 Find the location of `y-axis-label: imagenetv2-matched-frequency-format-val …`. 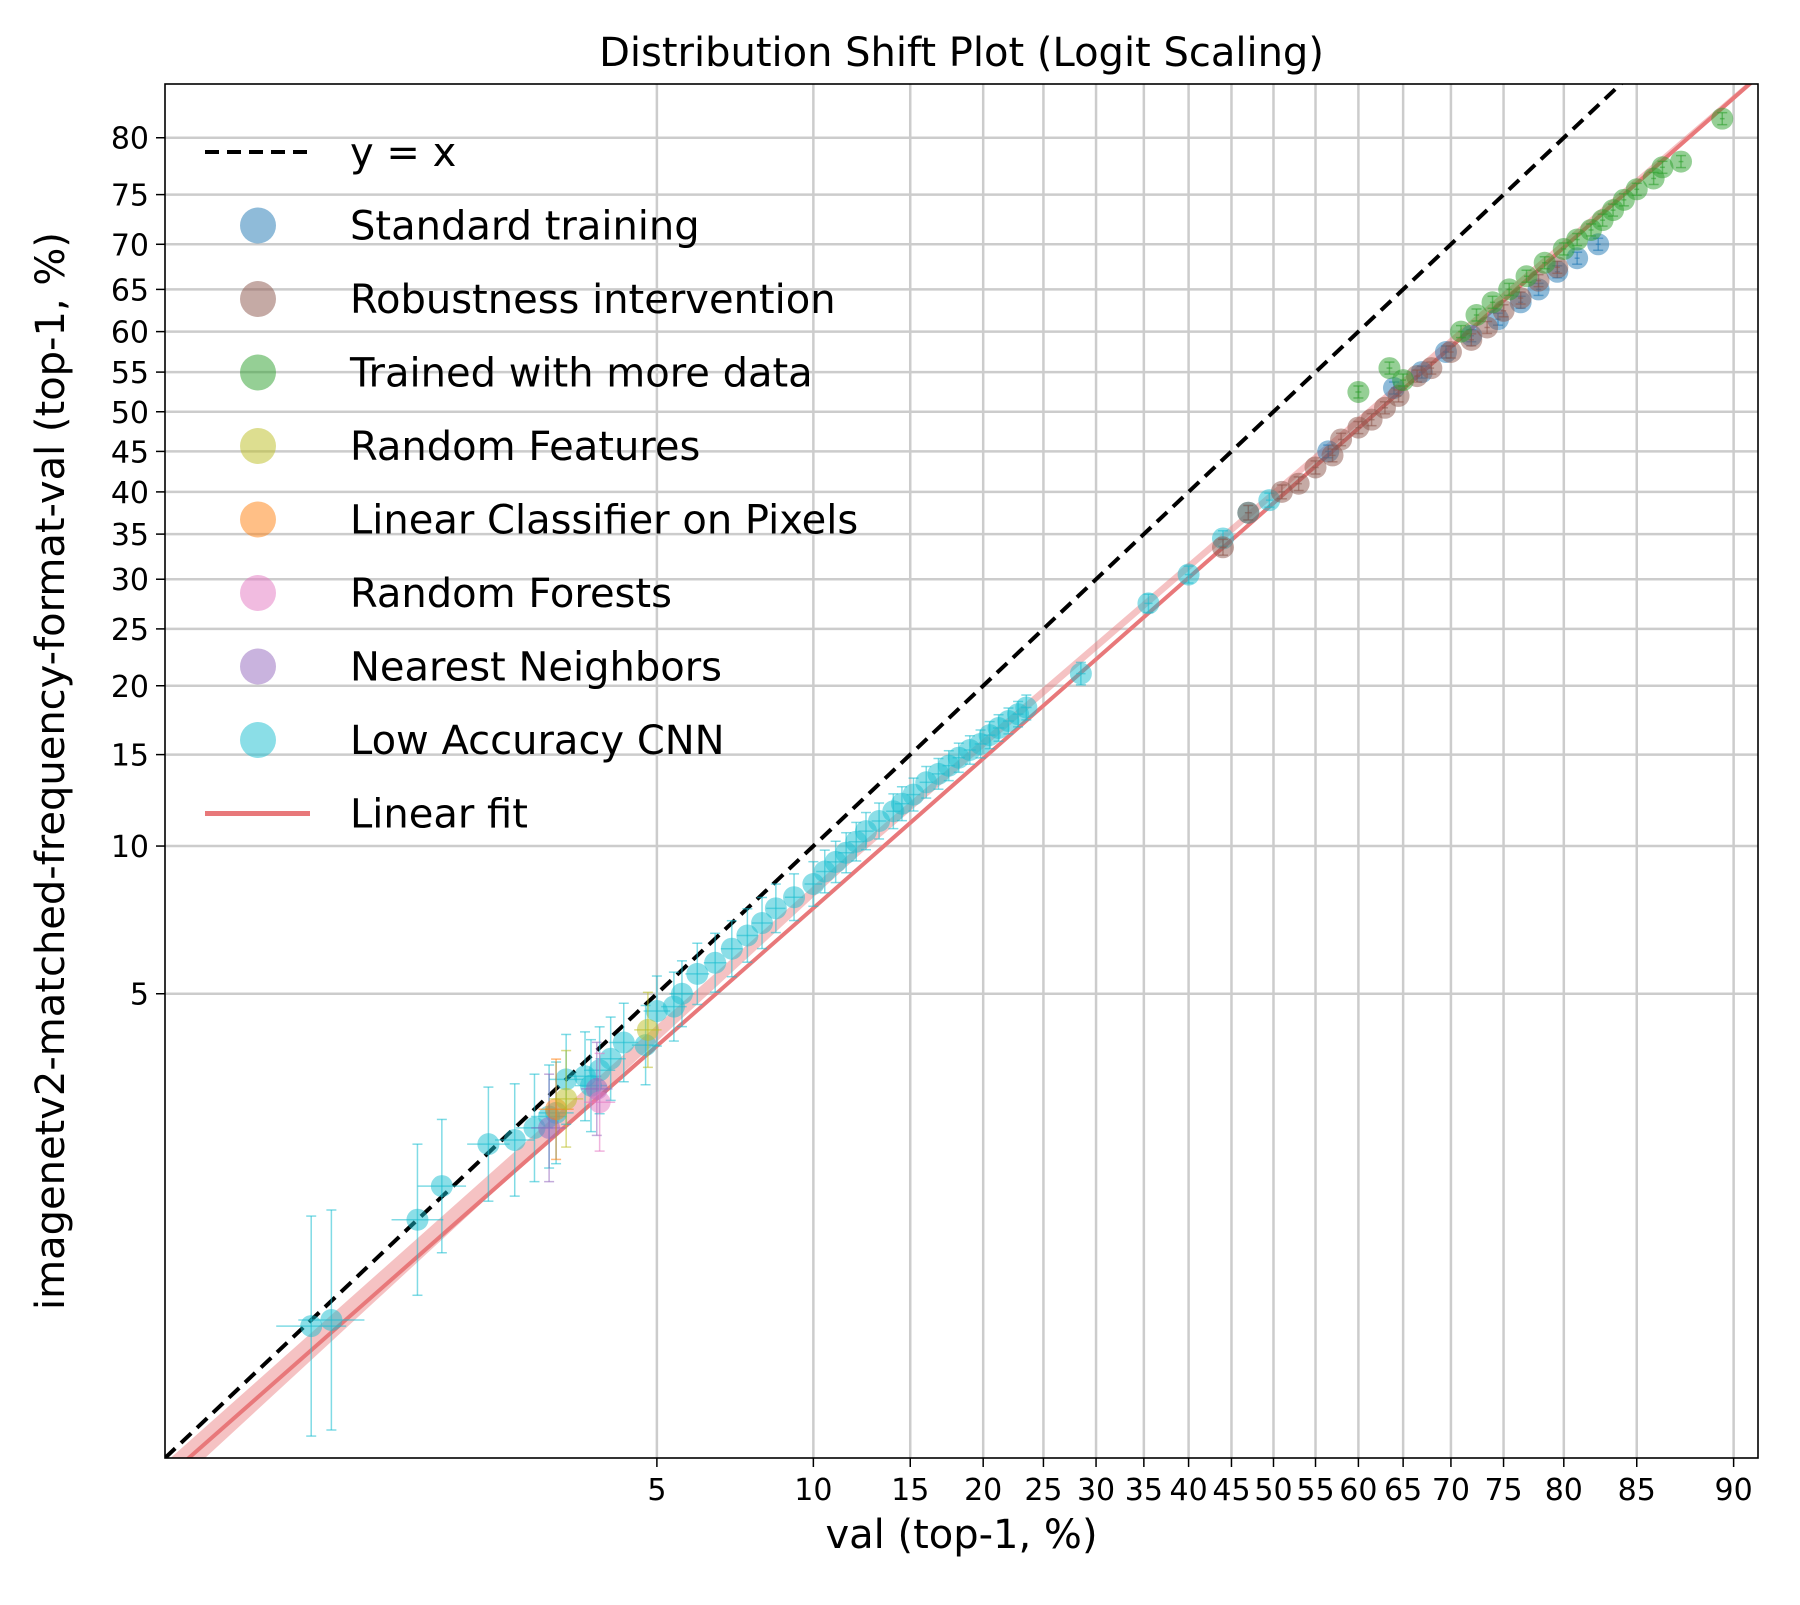

y-axis-label: imagenetv2-matched-frequency-format-val … is located at coordinates (51, 771).